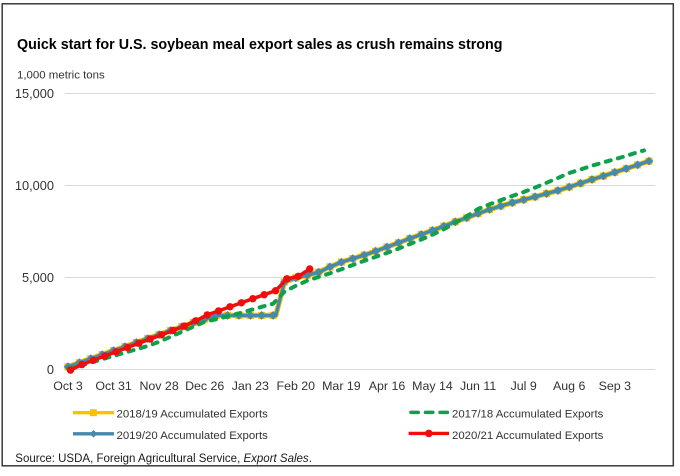 The width and height of the screenshot is (680, 476). Describe the element at coordinates (113, 386) in the screenshot. I see `svg-text: Oct 31` at that location.